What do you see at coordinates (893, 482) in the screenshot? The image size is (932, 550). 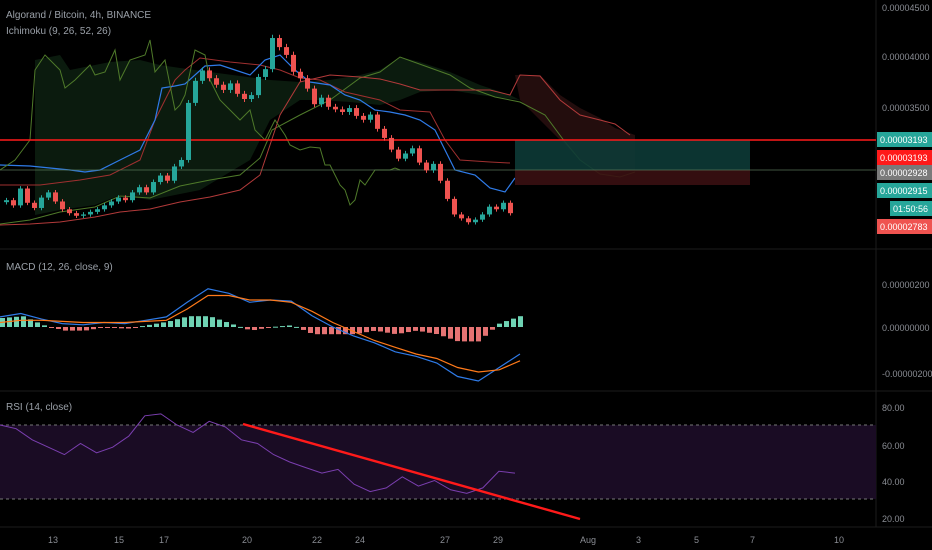 I see `rsi-tick: 40.00` at bounding box center [893, 482].